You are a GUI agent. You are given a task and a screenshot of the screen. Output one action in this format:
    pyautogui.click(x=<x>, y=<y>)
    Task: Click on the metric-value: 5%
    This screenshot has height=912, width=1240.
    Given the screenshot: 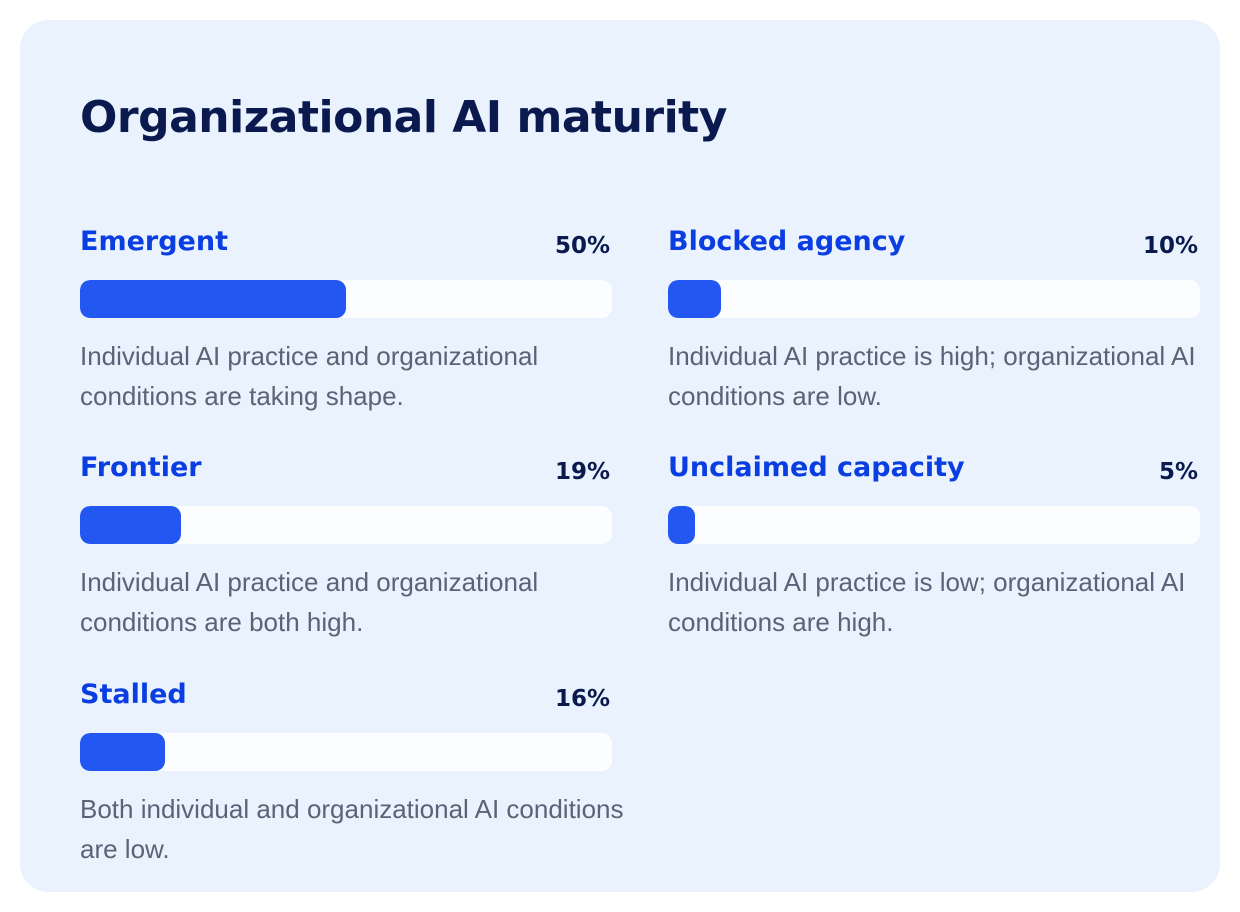 What is the action you would take?
    pyautogui.click(x=1178, y=472)
    